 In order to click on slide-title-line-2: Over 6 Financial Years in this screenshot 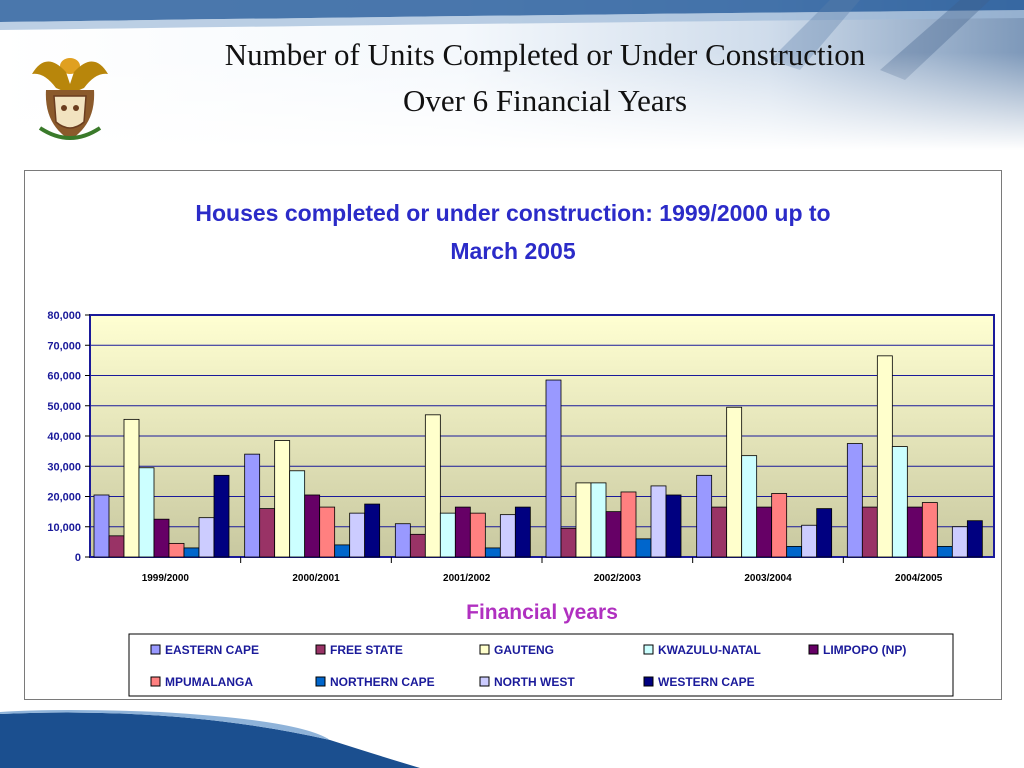, I will do `click(545, 100)`.